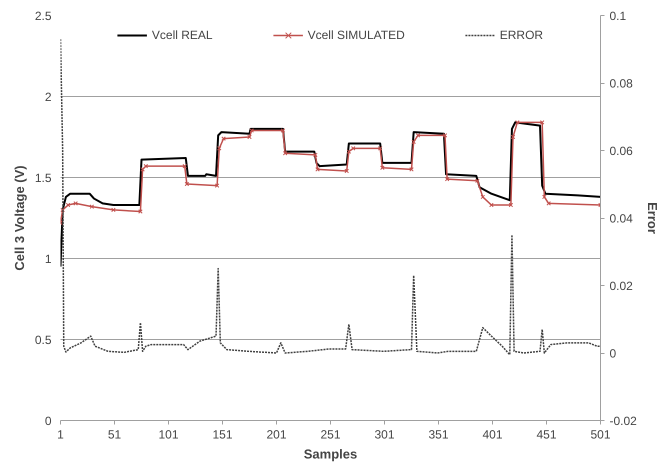 The image size is (662, 465). Describe the element at coordinates (43, 340) in the screenshot. I see `y-tick-label: 0.5` at that location.